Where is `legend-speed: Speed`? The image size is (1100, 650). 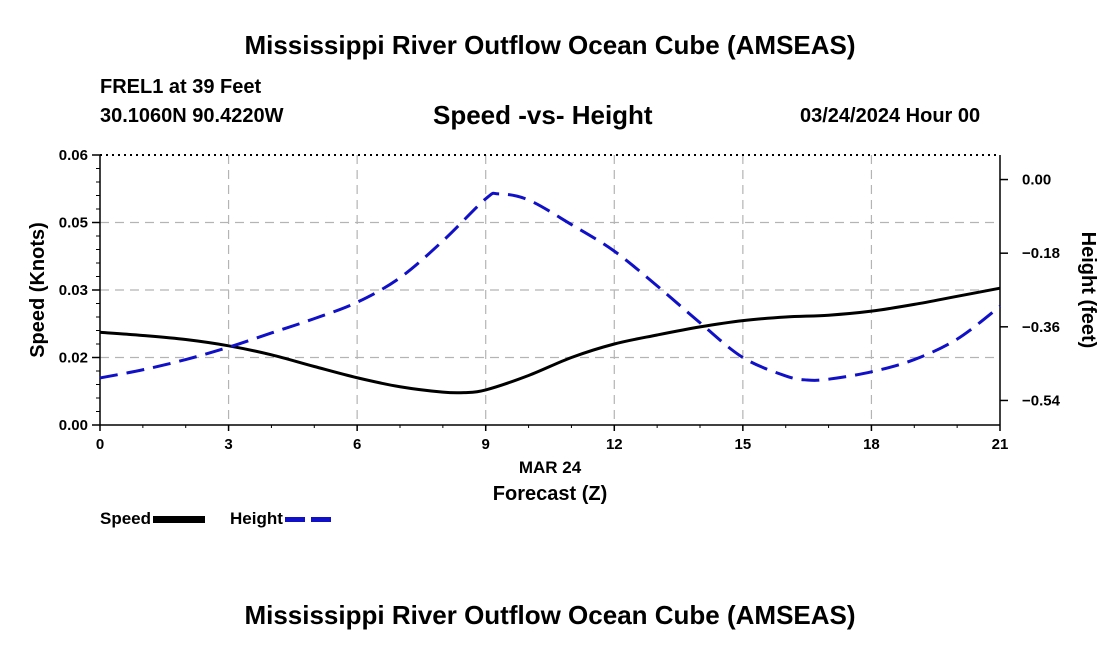
legend-speed: Speed is located at coordinates (153, 519).